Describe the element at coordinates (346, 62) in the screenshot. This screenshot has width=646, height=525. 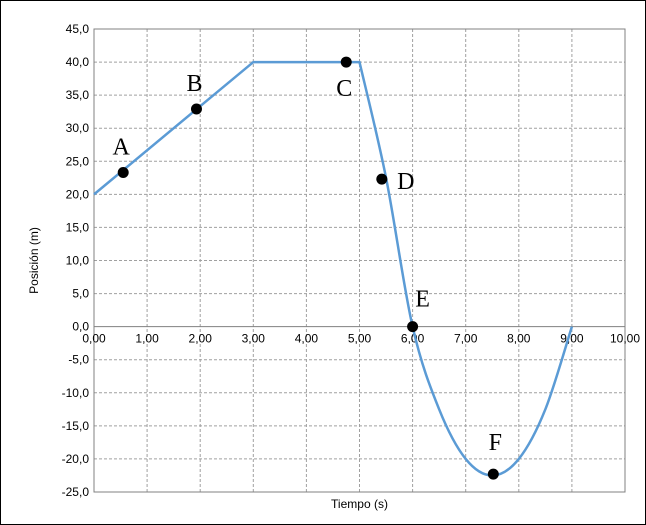
I see `point-marker-c` at that location.